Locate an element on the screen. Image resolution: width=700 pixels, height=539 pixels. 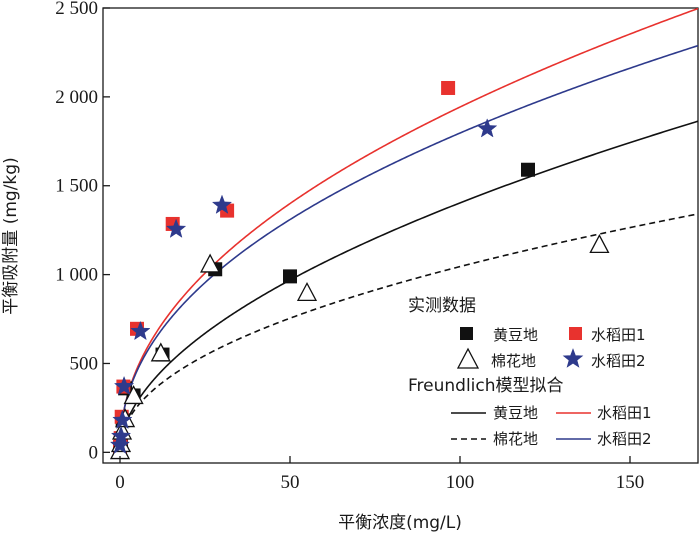
y-tick-label: 2 500 is located at coordinates (76, 9).